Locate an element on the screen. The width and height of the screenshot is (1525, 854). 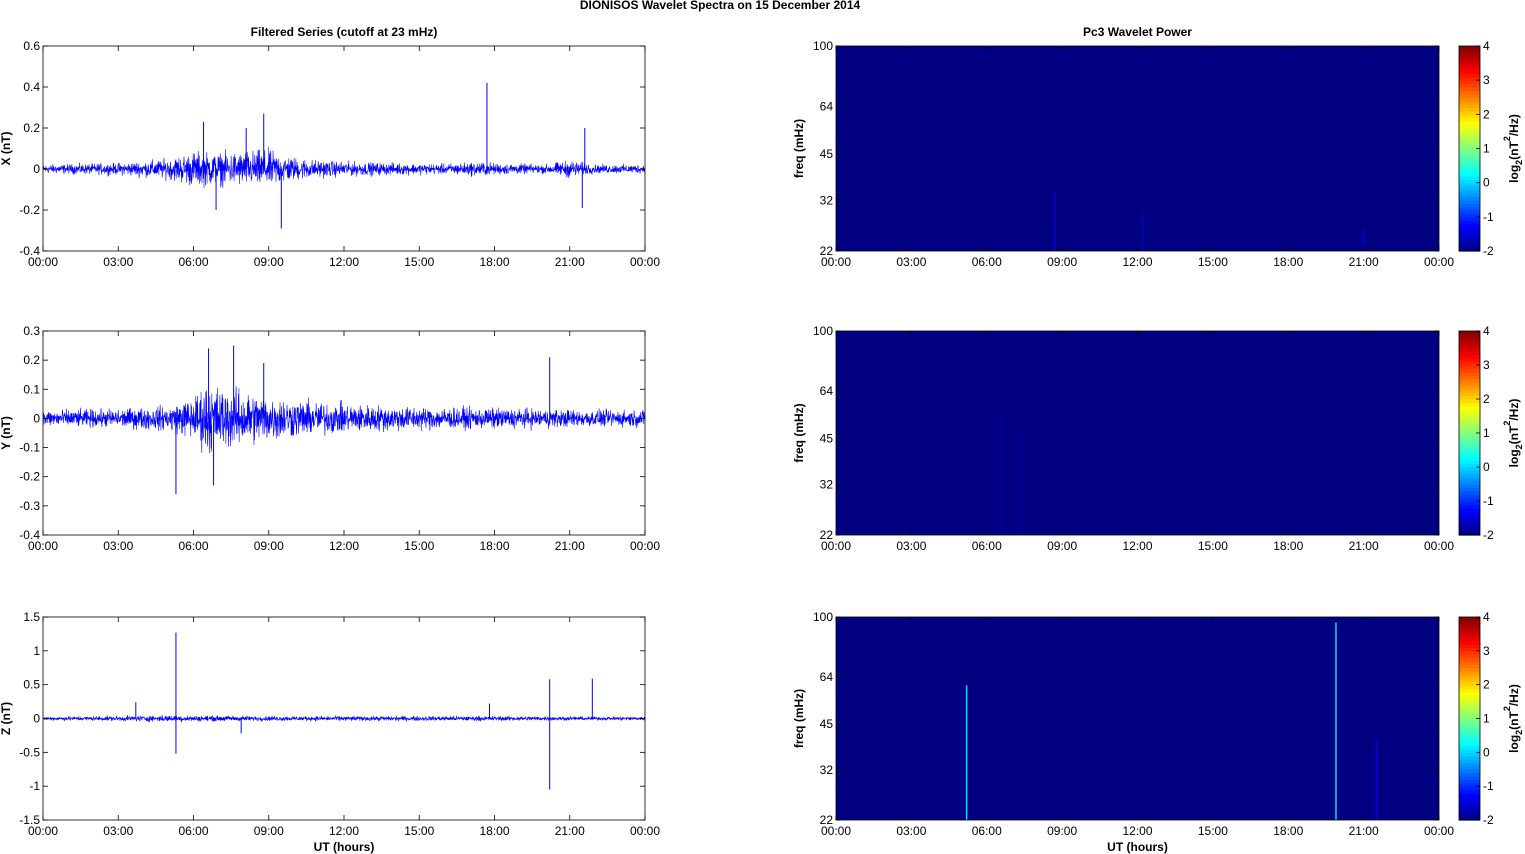
y-tick-label: 100 is located at coordinates (823, 46).